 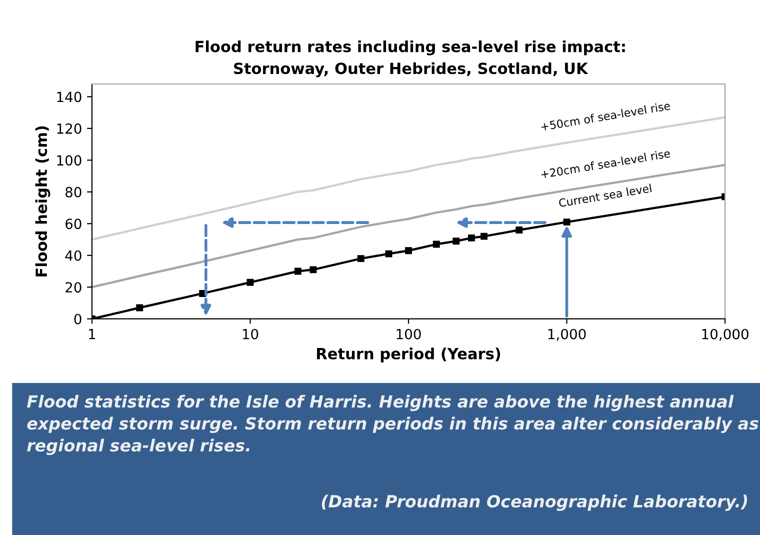 What do you see at coordinates (408, 355) in the screenshot?
I see `x-axis-title: Return period (Years)` at bounding box center [408, 355].